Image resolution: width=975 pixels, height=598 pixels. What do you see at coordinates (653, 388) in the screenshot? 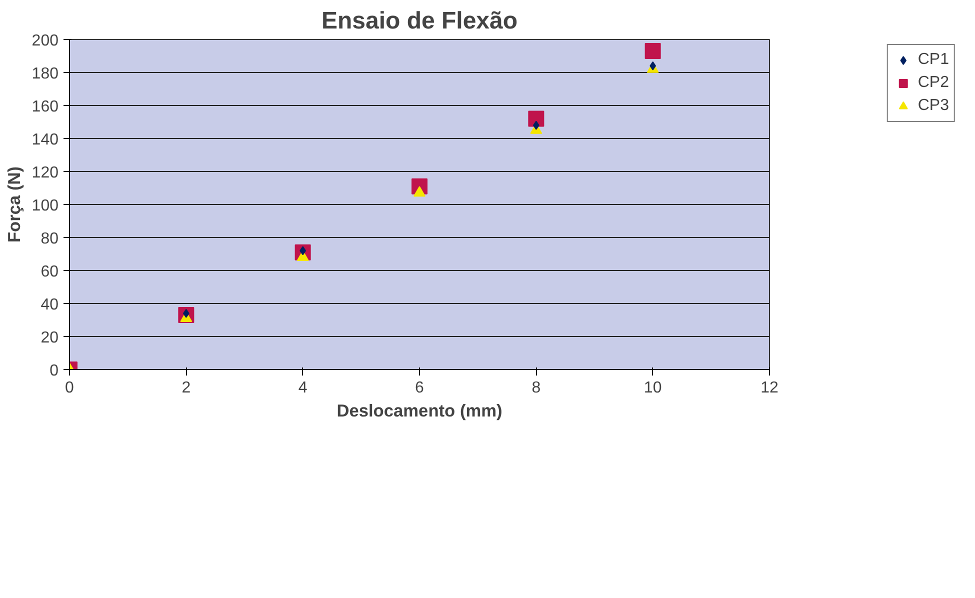
I see `x-tick-label: 10` at bounding box center [653, 388].